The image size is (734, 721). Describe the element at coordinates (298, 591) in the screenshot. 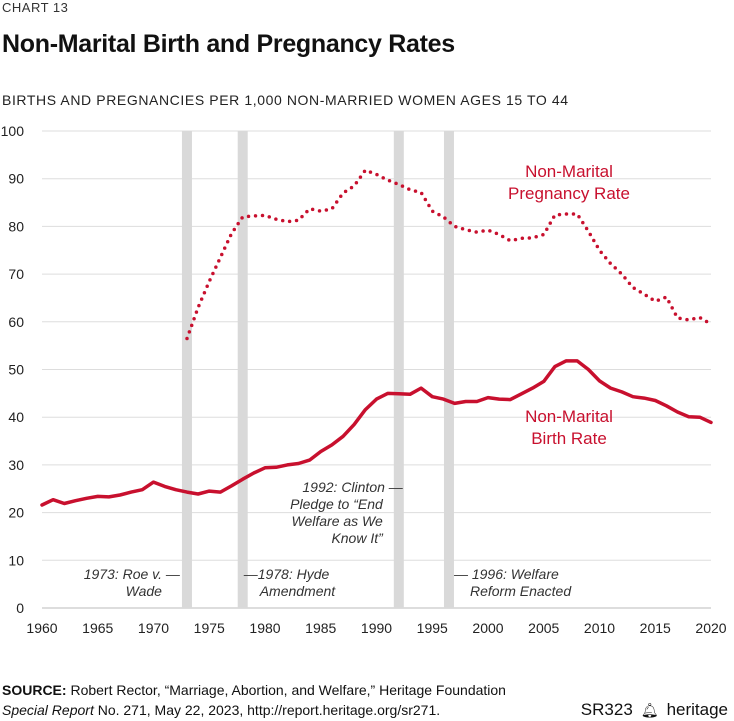

I see `band-annotation: Amendment` at that location.